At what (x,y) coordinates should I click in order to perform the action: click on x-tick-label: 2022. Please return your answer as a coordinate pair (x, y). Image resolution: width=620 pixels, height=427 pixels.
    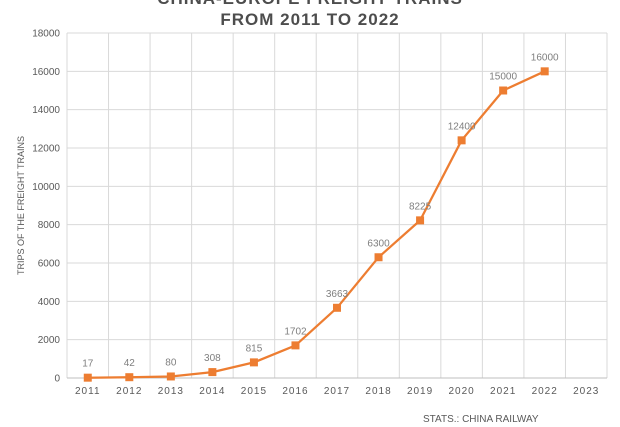
    Looking at the image, I should click on (545, 391).